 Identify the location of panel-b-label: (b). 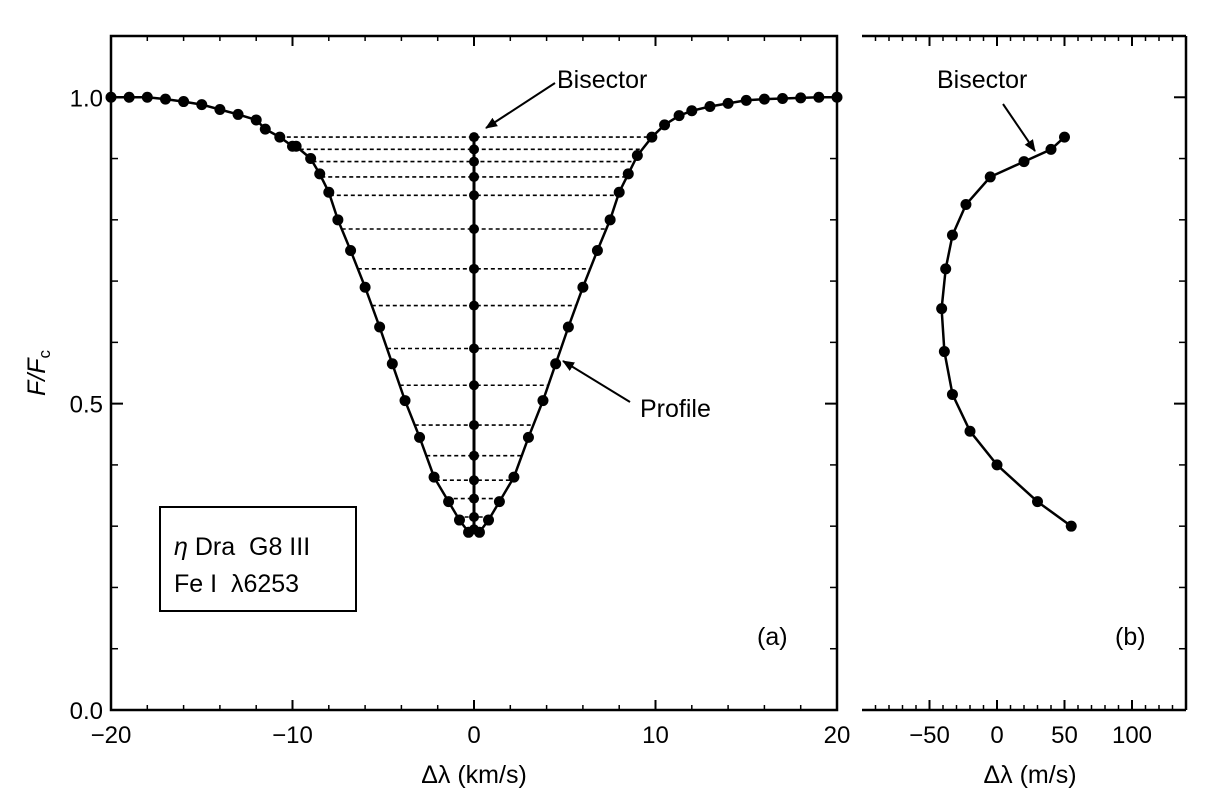
(1130, 637).